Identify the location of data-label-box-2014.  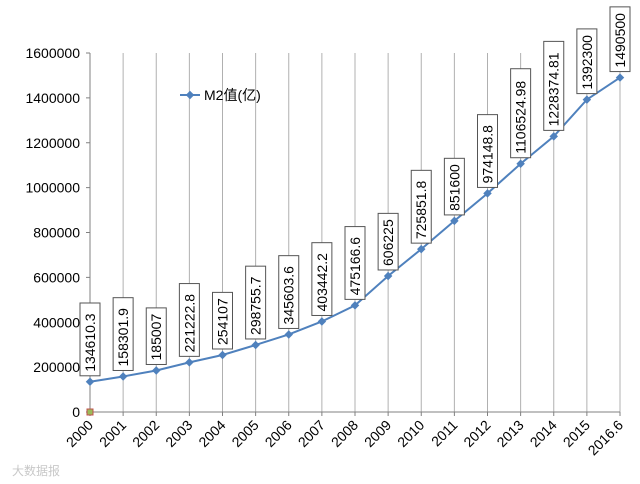
(554, 85).